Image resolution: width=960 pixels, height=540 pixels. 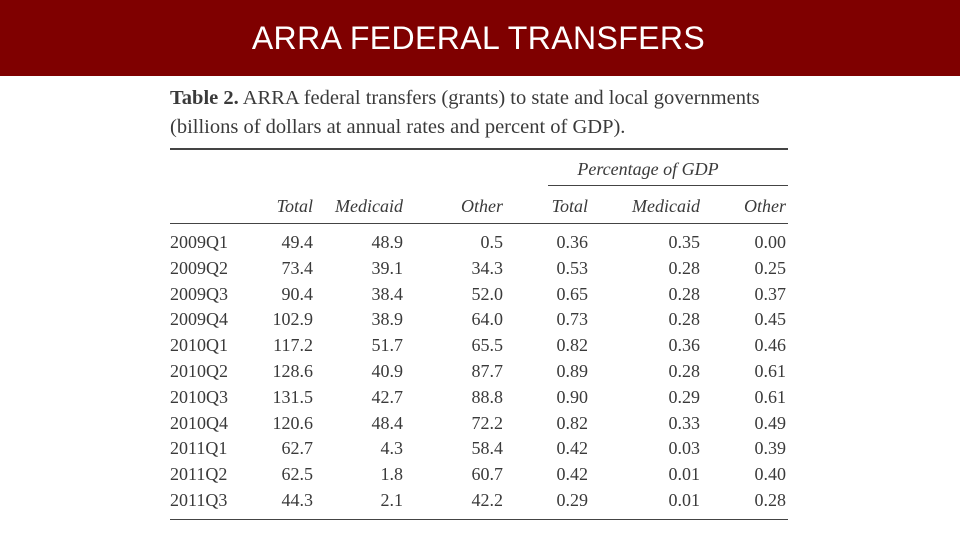 What do you see at coordinates (199, 448) in the screenshot?
I see `row-label: 2011Q1` at bounding box center [199, 448].